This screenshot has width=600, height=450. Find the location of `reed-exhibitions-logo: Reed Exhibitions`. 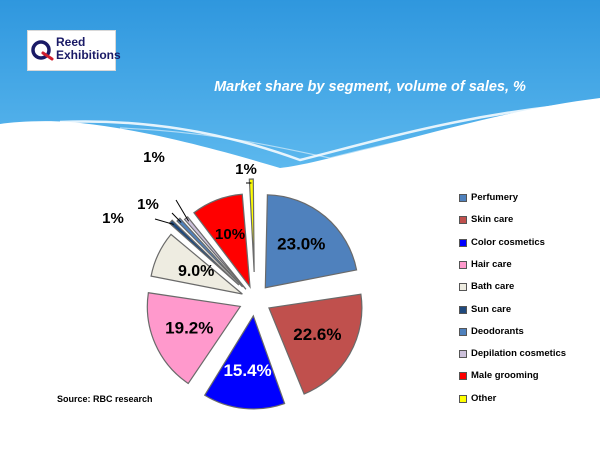

reed-exhibitions-logo: Reed Exhibitions is located at coordinates (74, 50).